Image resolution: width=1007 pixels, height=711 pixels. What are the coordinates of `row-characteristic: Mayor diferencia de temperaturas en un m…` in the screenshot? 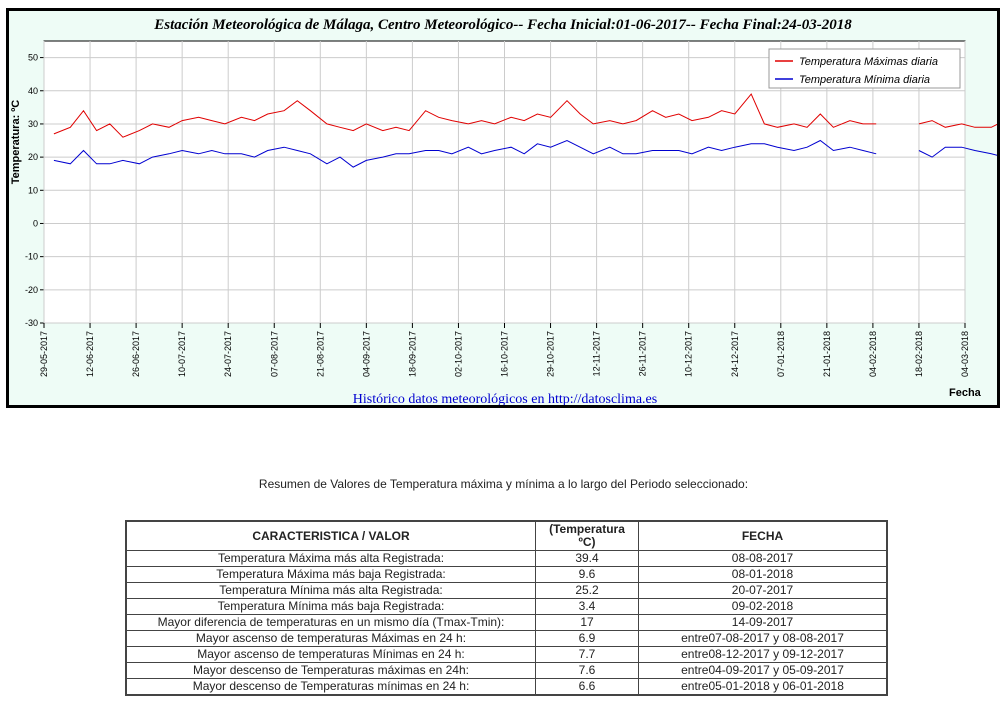 It's located at (330, 622).